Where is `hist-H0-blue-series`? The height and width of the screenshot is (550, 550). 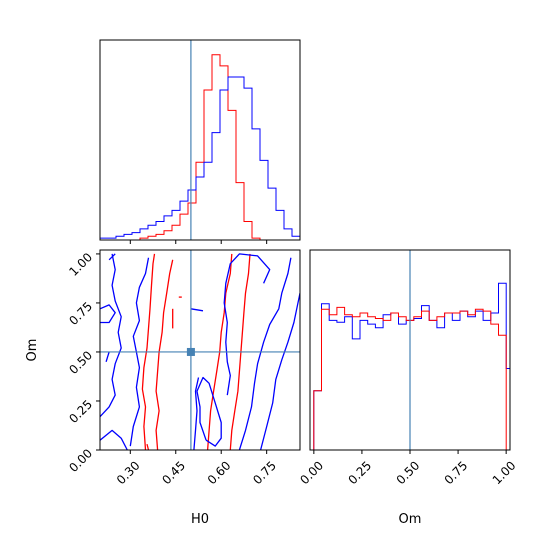
hist-H0-blue-series is located at coordinates (200, 158).